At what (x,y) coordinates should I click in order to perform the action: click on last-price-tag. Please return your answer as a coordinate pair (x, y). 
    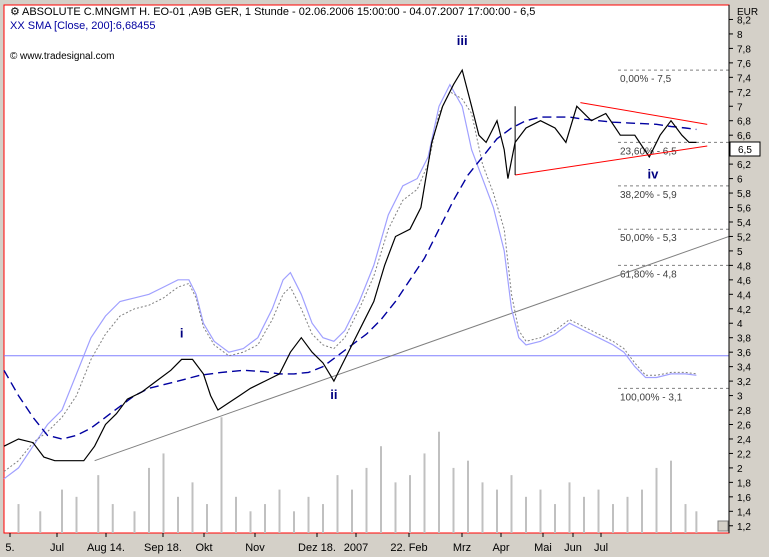
    Looking at the image, I should click on (745, 149).